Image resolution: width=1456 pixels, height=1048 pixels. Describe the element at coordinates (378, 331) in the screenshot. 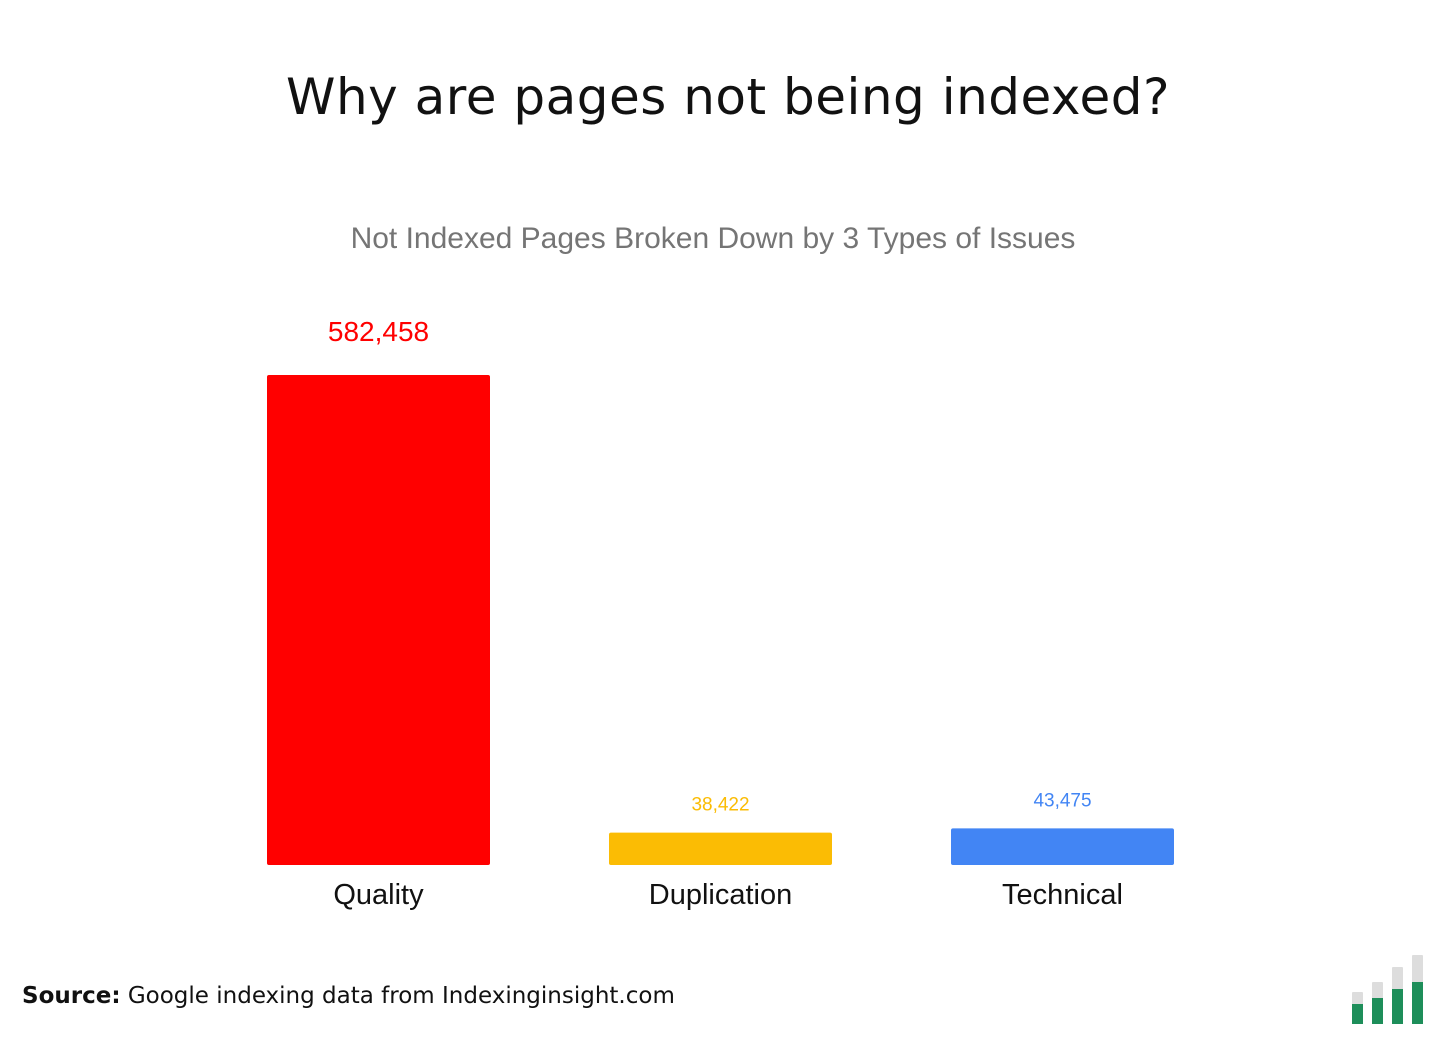

I see `value-label-quality: 582,458` at that location.